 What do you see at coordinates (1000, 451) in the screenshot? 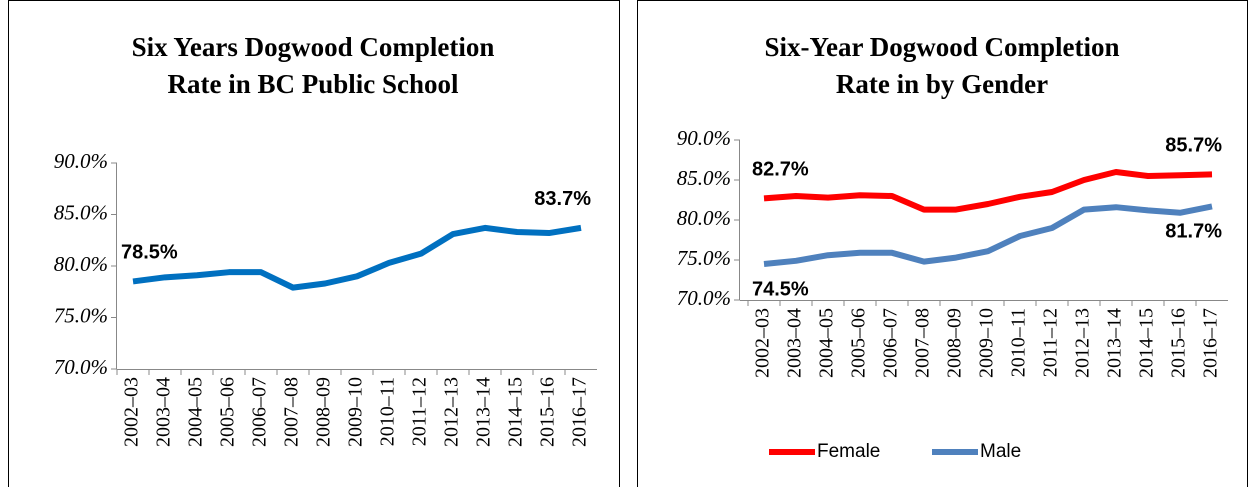
I see `legend-label: Male` at bounding box center [1000, 451].